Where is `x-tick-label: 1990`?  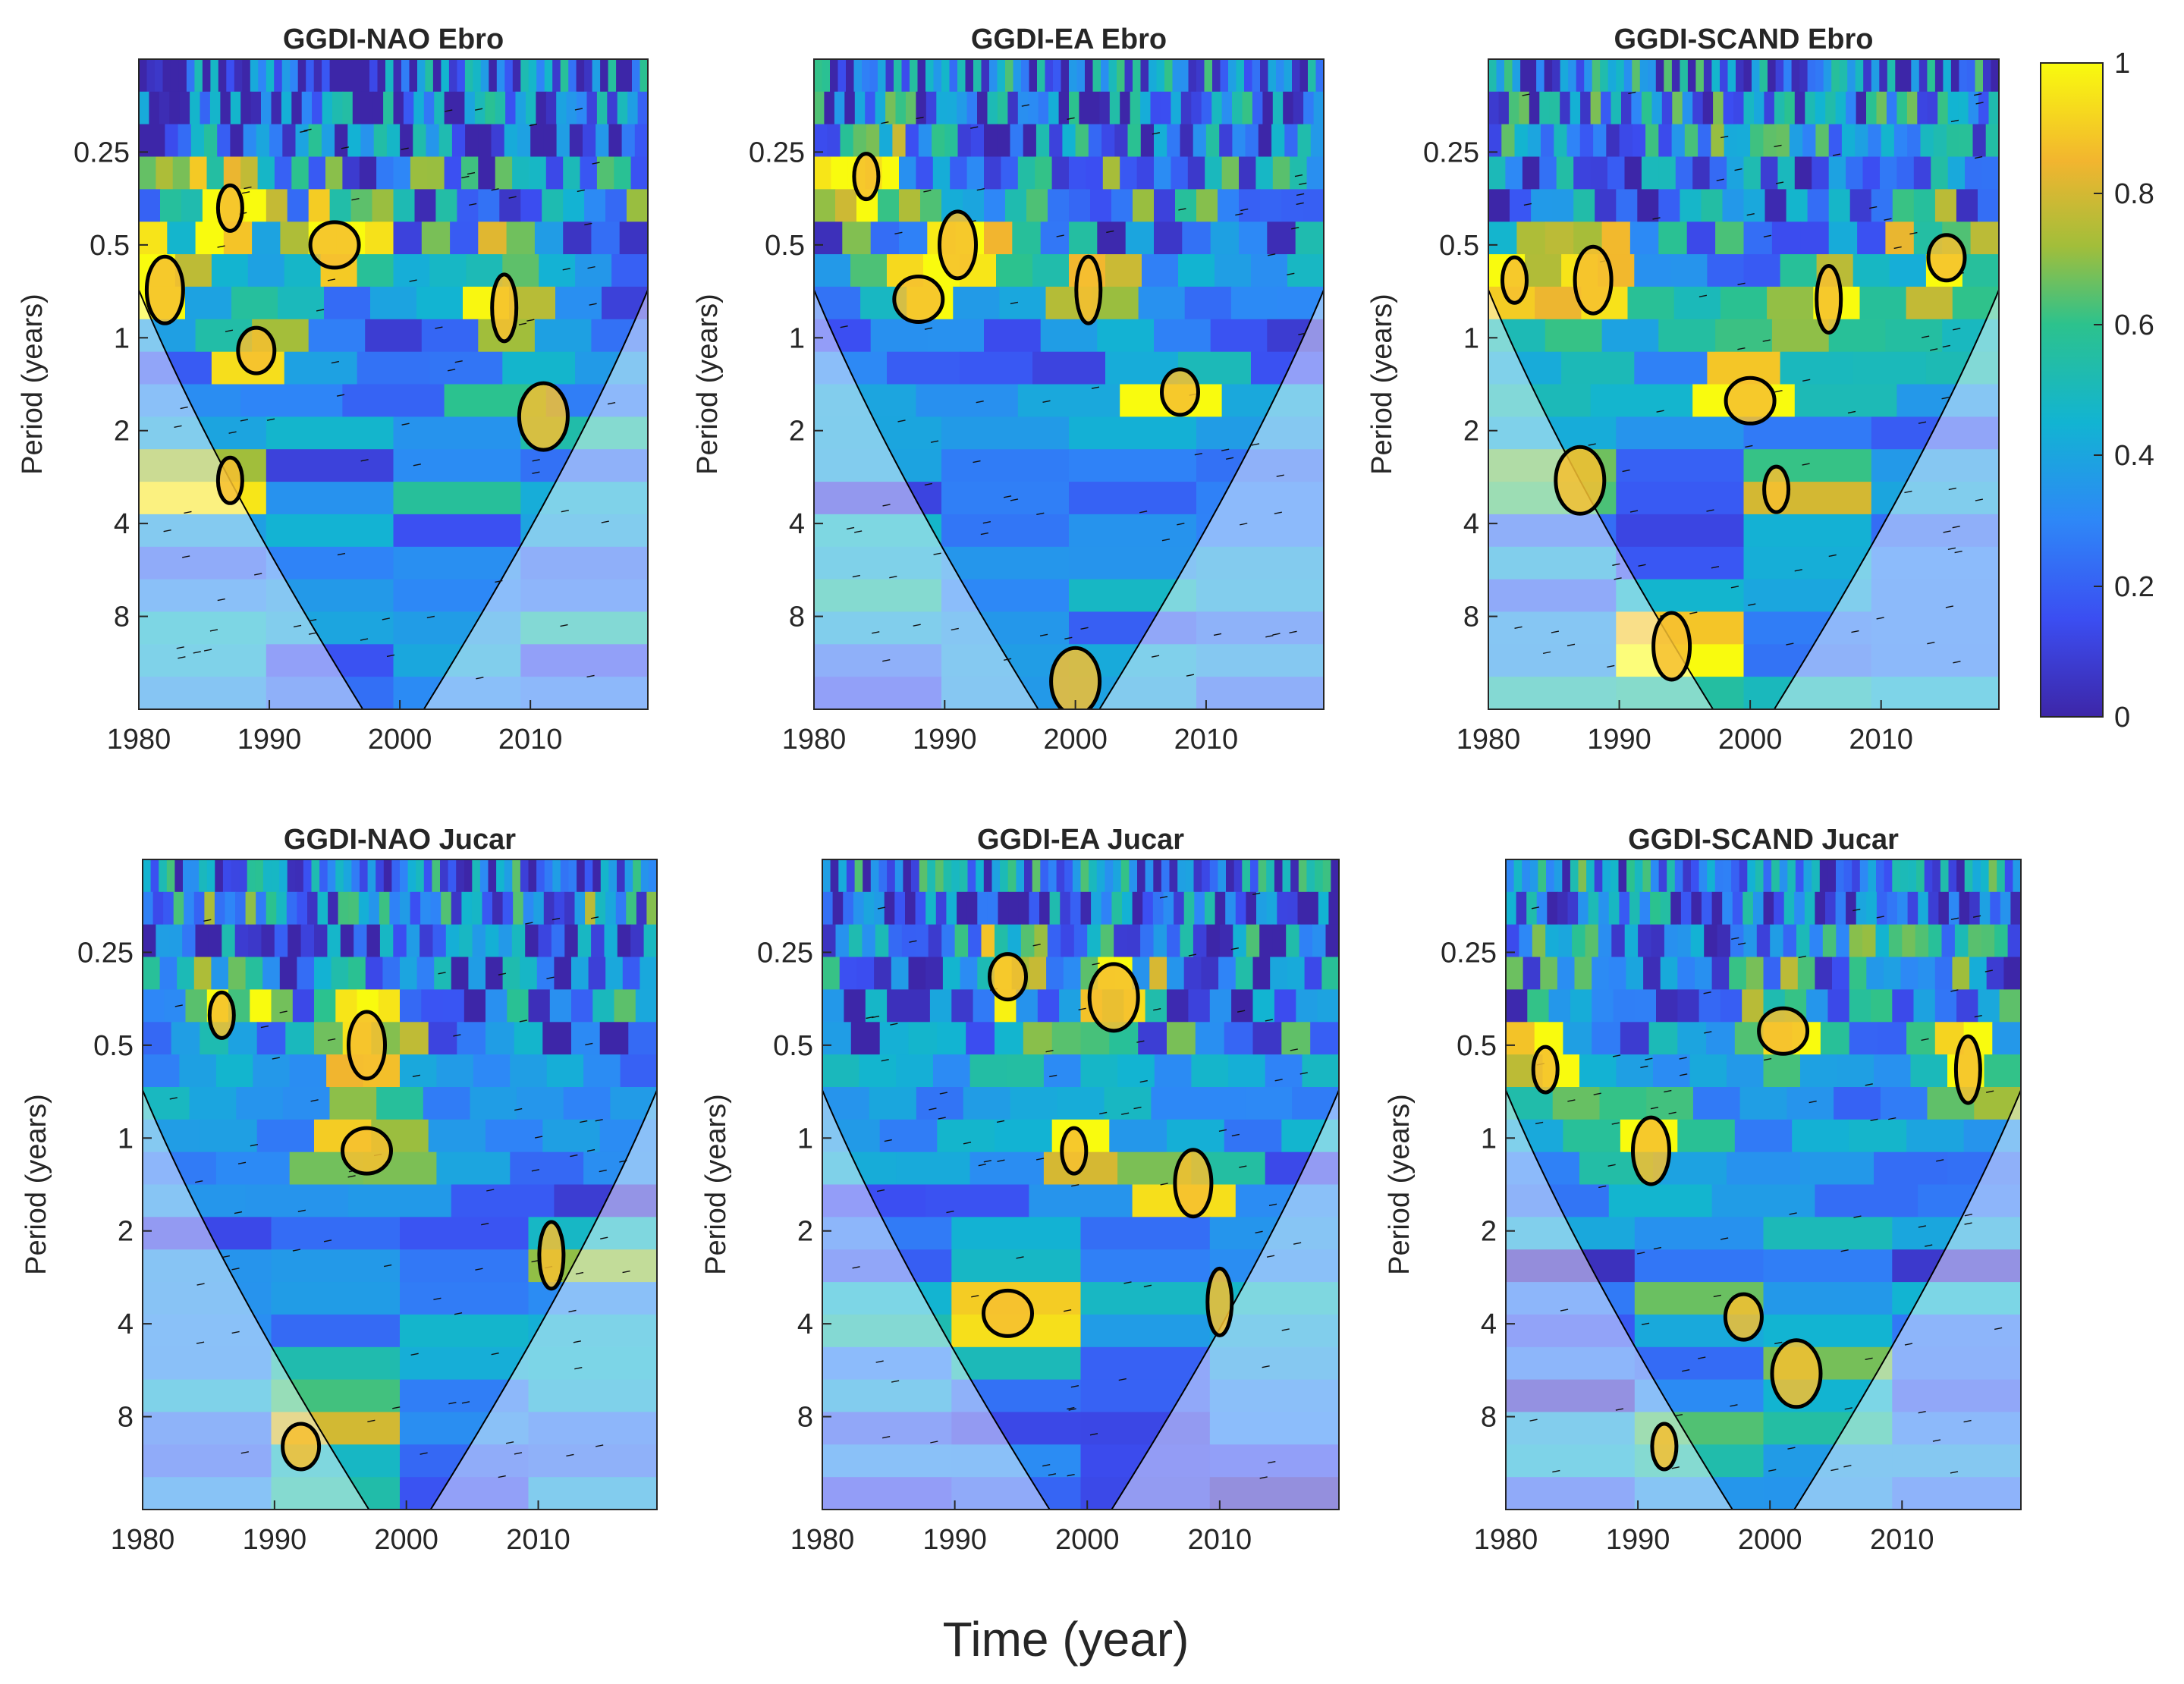
x-tick-label: 1990 is located at coordinates (955, 1540).